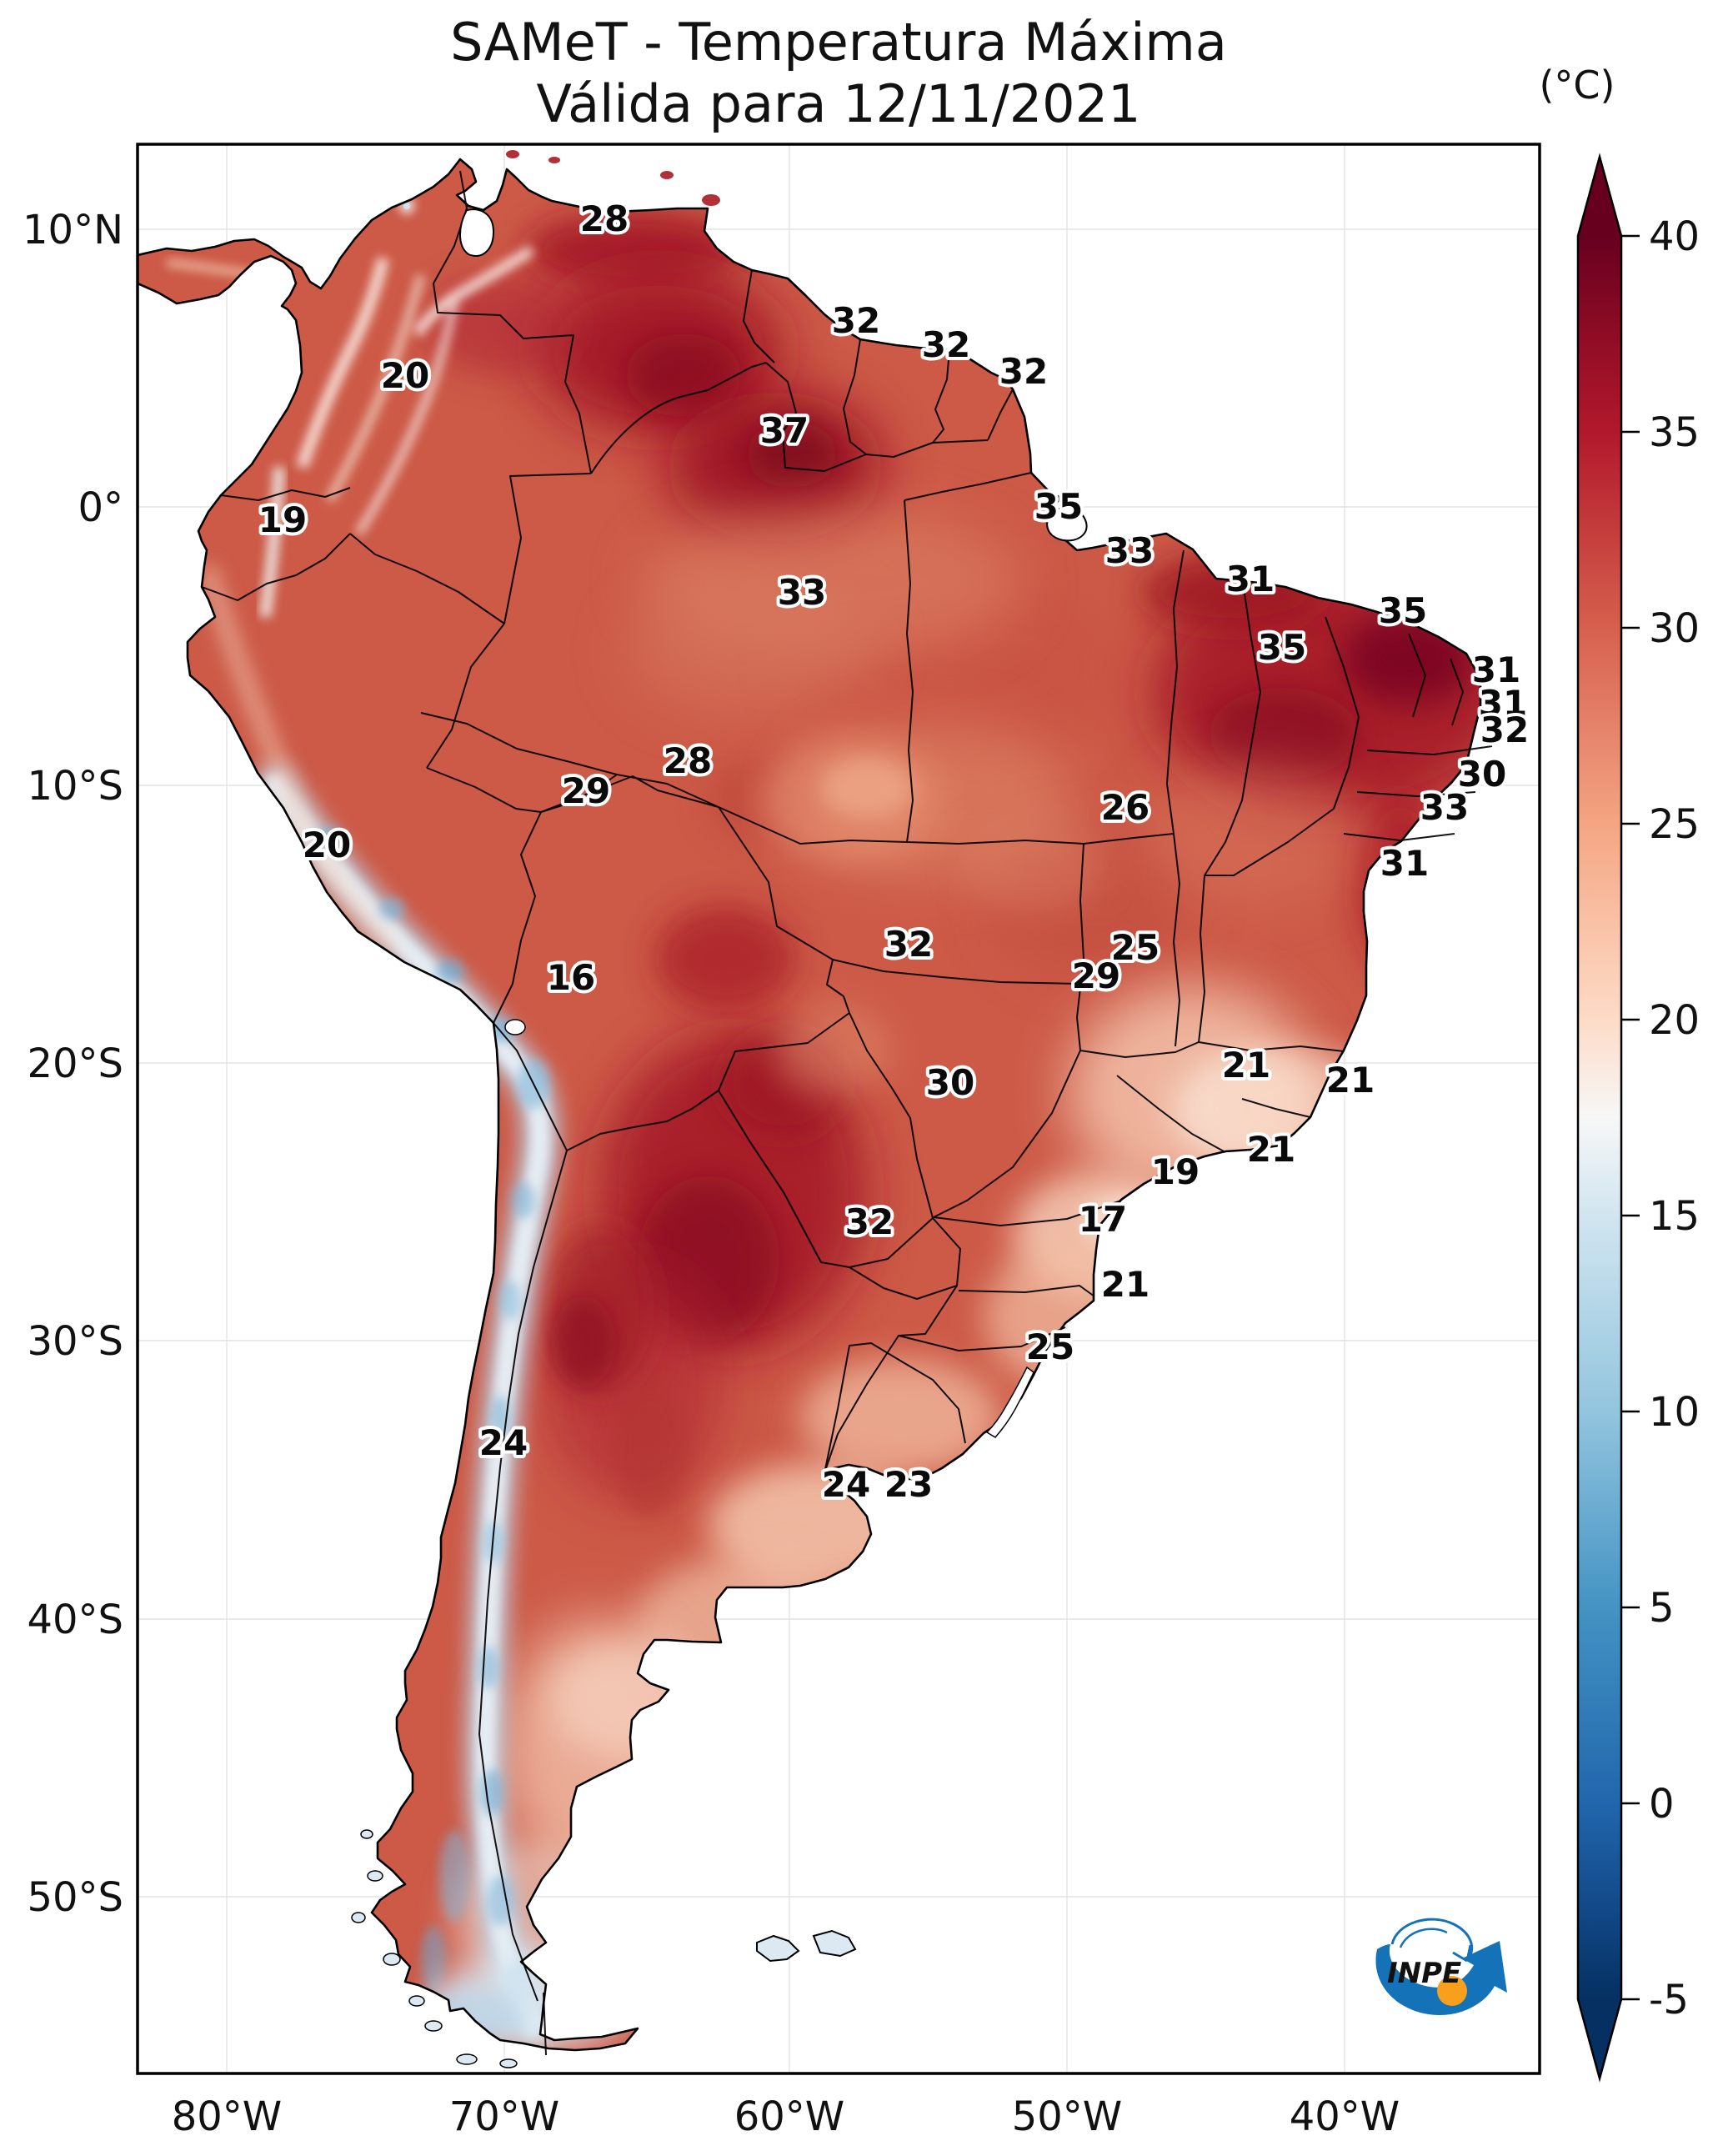 Image resolution: width=1723 pixels, height=2156 pixels. What do you see at coordinates (1504, 729) in the screenshot?
I see `temp-label-15-32: 32` at bounding box center [1504, 729].